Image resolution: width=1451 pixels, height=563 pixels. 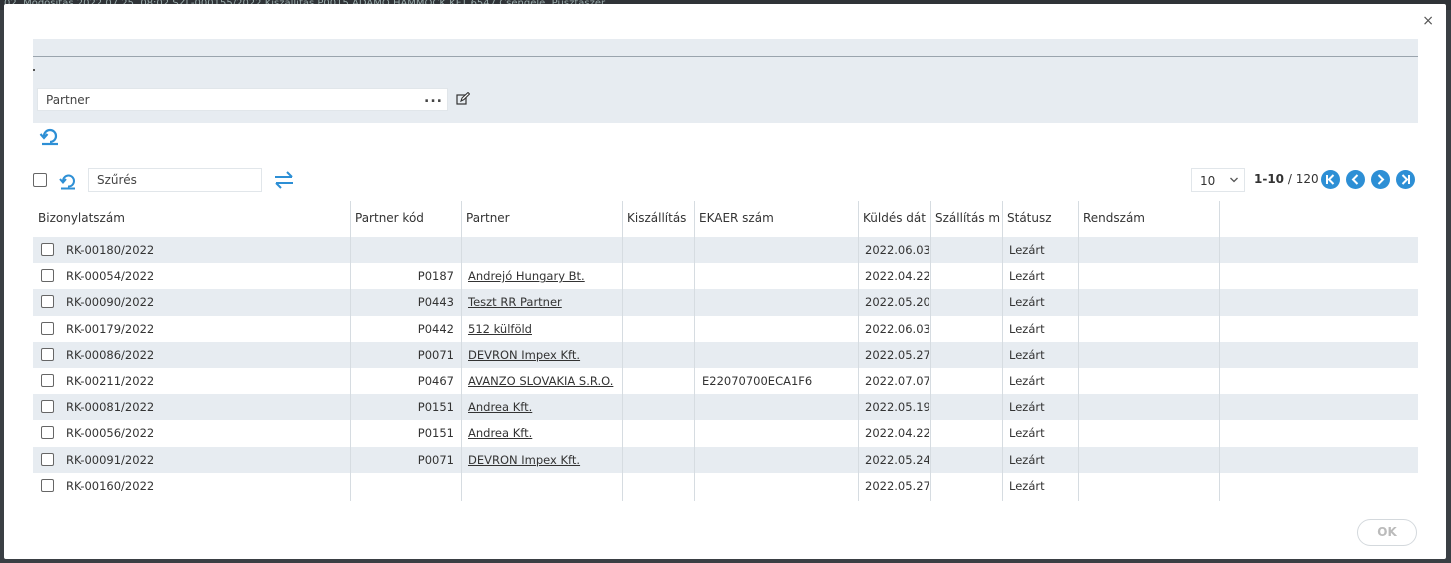 What do you see at coordinates (526, 276) in the screenshot?
I see `partner-name-cell: Andrejó Hungary Bt.` at bounding box center [526, 276].